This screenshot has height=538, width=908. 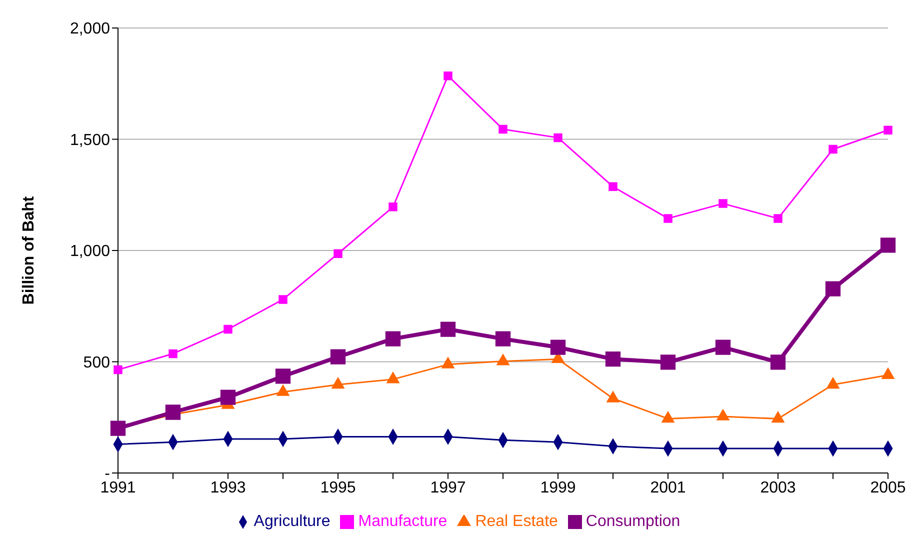 I want to click on x-tick-label: 1997, so click(x=448, y=487).